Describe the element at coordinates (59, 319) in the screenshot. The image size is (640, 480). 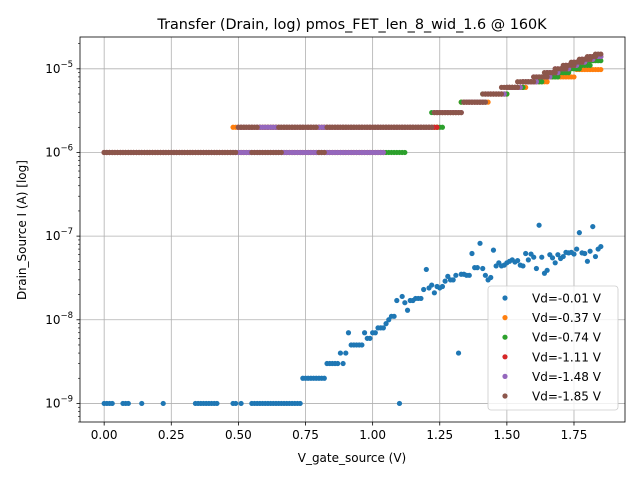
I see `y-tick-label: 10⁻⁸` at that location.